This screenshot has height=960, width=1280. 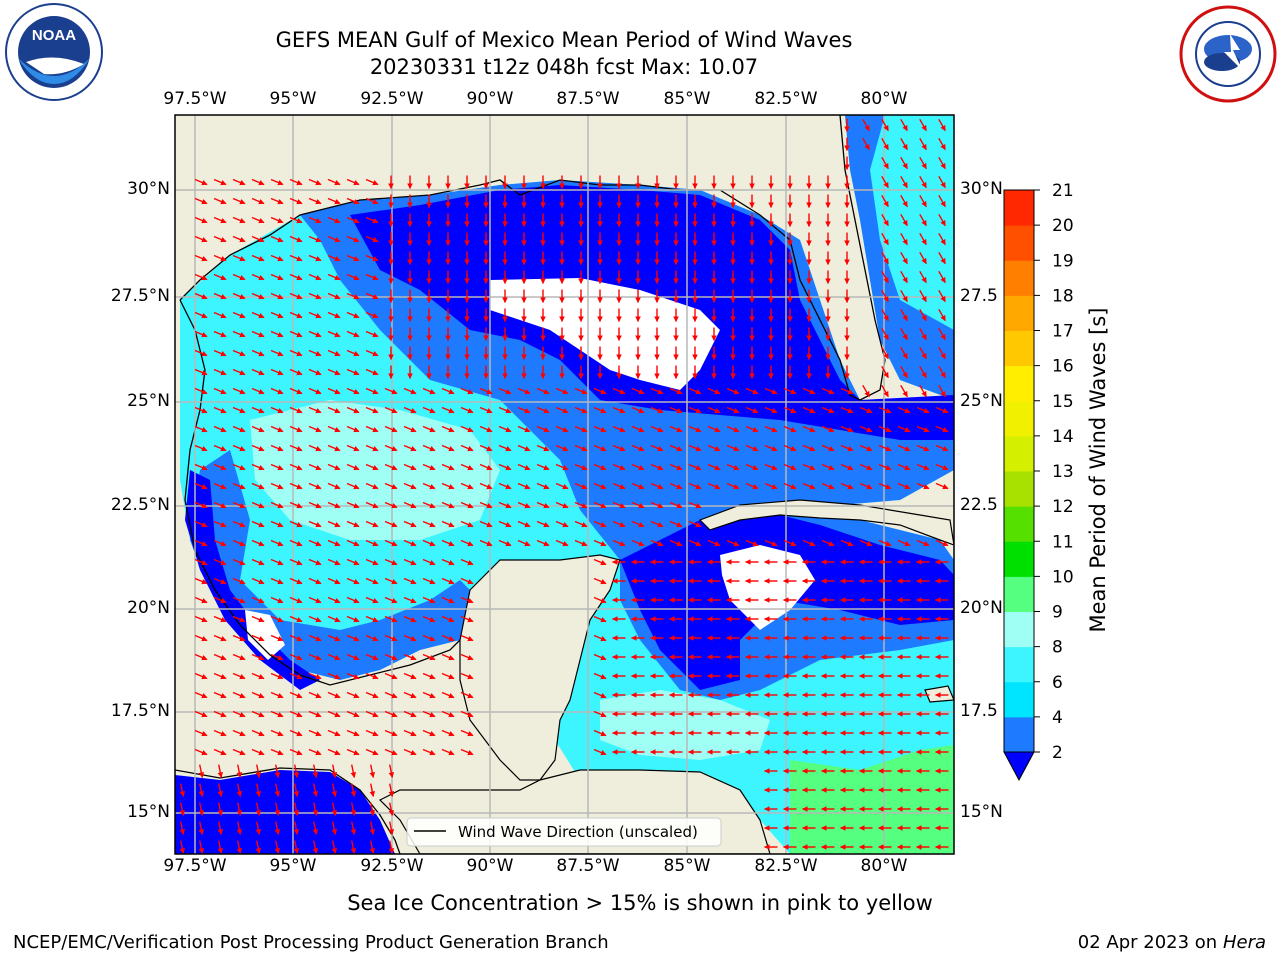 I want to click on lon-tick-label: 92.5°W, so click(x=392, y=866).